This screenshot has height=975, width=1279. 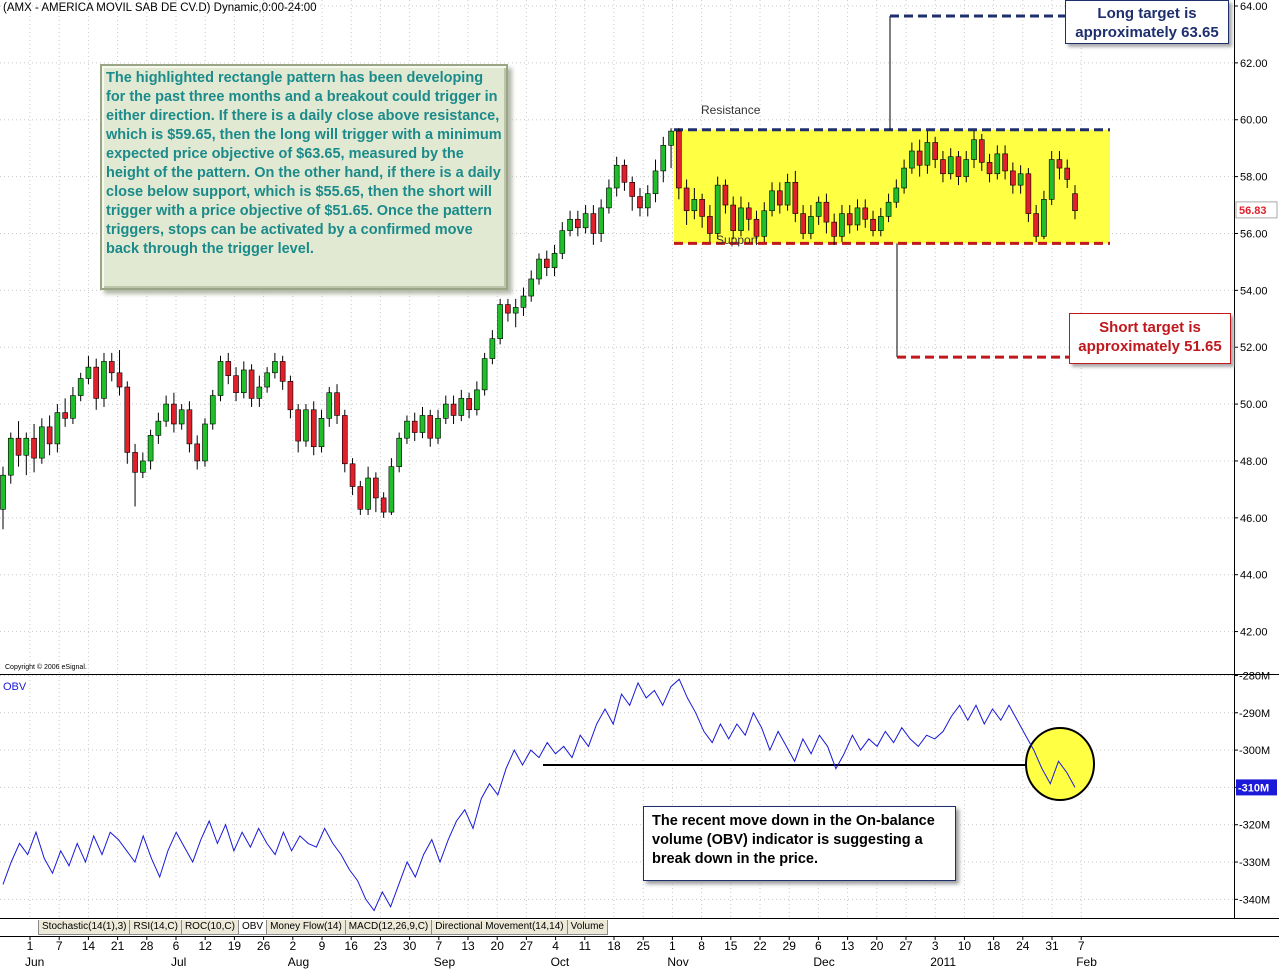 What do you see at coordinates (677, 962) in the screenshot?
I see `month-label: Nov` at bounding box center [677, 962].